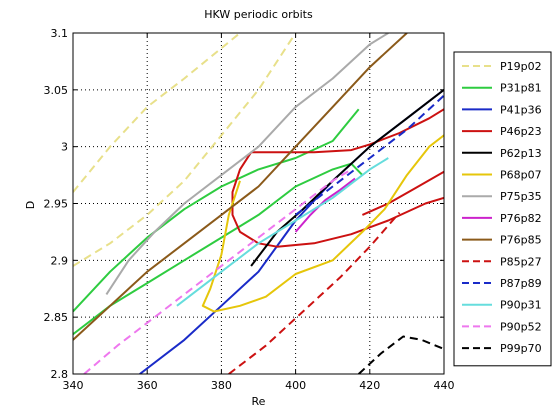 The height and width of the screenshot is (420, 560). Describe the element at coordinates (73, 385) in the screenshot. I see `x-tick-label: 340` at that location.